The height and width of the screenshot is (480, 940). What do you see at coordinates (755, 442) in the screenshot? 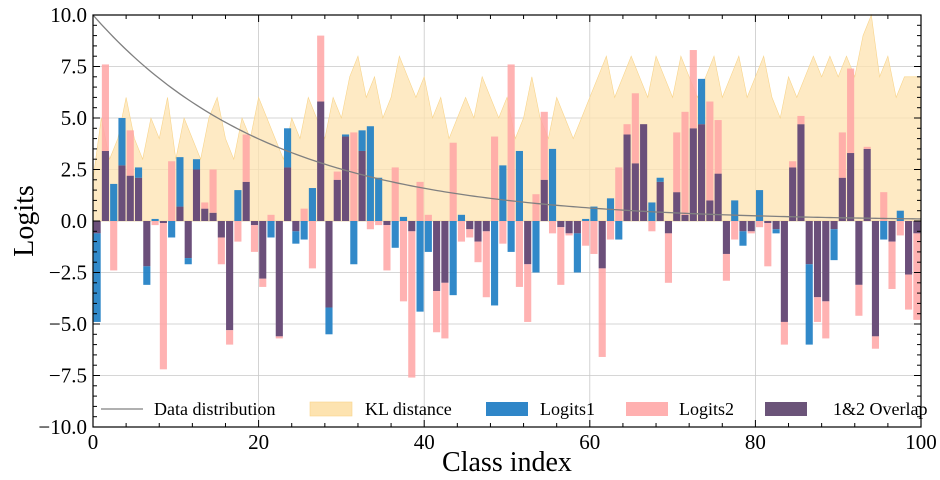
I see `x-tick-label: 80` at bounding box center [755, 442].